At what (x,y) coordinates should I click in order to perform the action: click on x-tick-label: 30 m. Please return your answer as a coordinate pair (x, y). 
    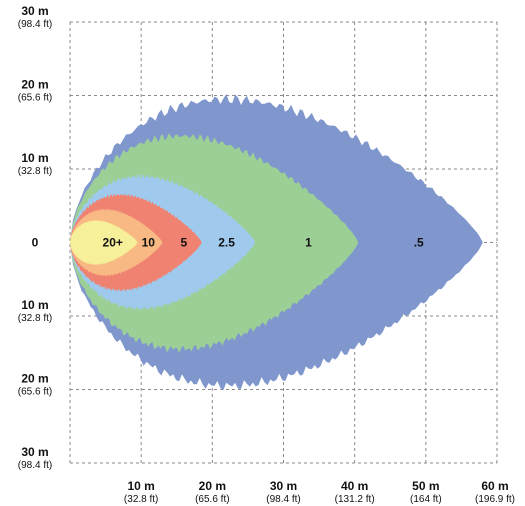
    Looking at the image, I should click on (283, 486).